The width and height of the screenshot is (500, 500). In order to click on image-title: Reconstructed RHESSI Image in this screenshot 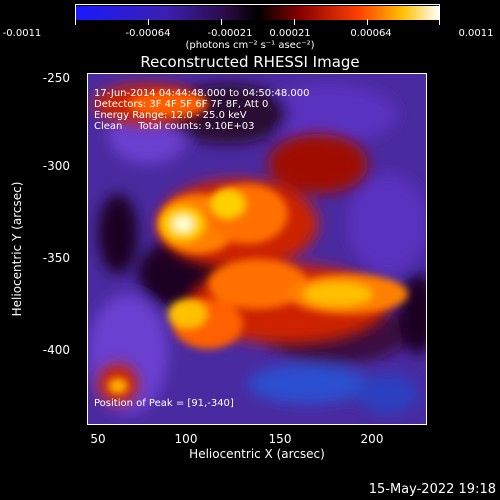, I will do `click(250, 62)`.